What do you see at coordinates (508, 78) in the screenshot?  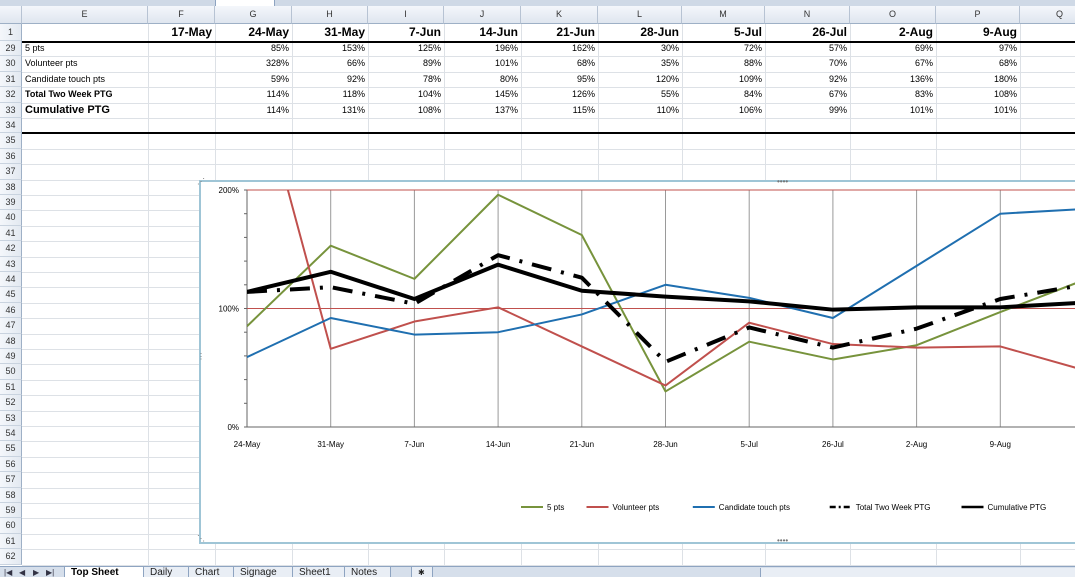 I see `value-cell: 80%` at bounding box center [508, 78].